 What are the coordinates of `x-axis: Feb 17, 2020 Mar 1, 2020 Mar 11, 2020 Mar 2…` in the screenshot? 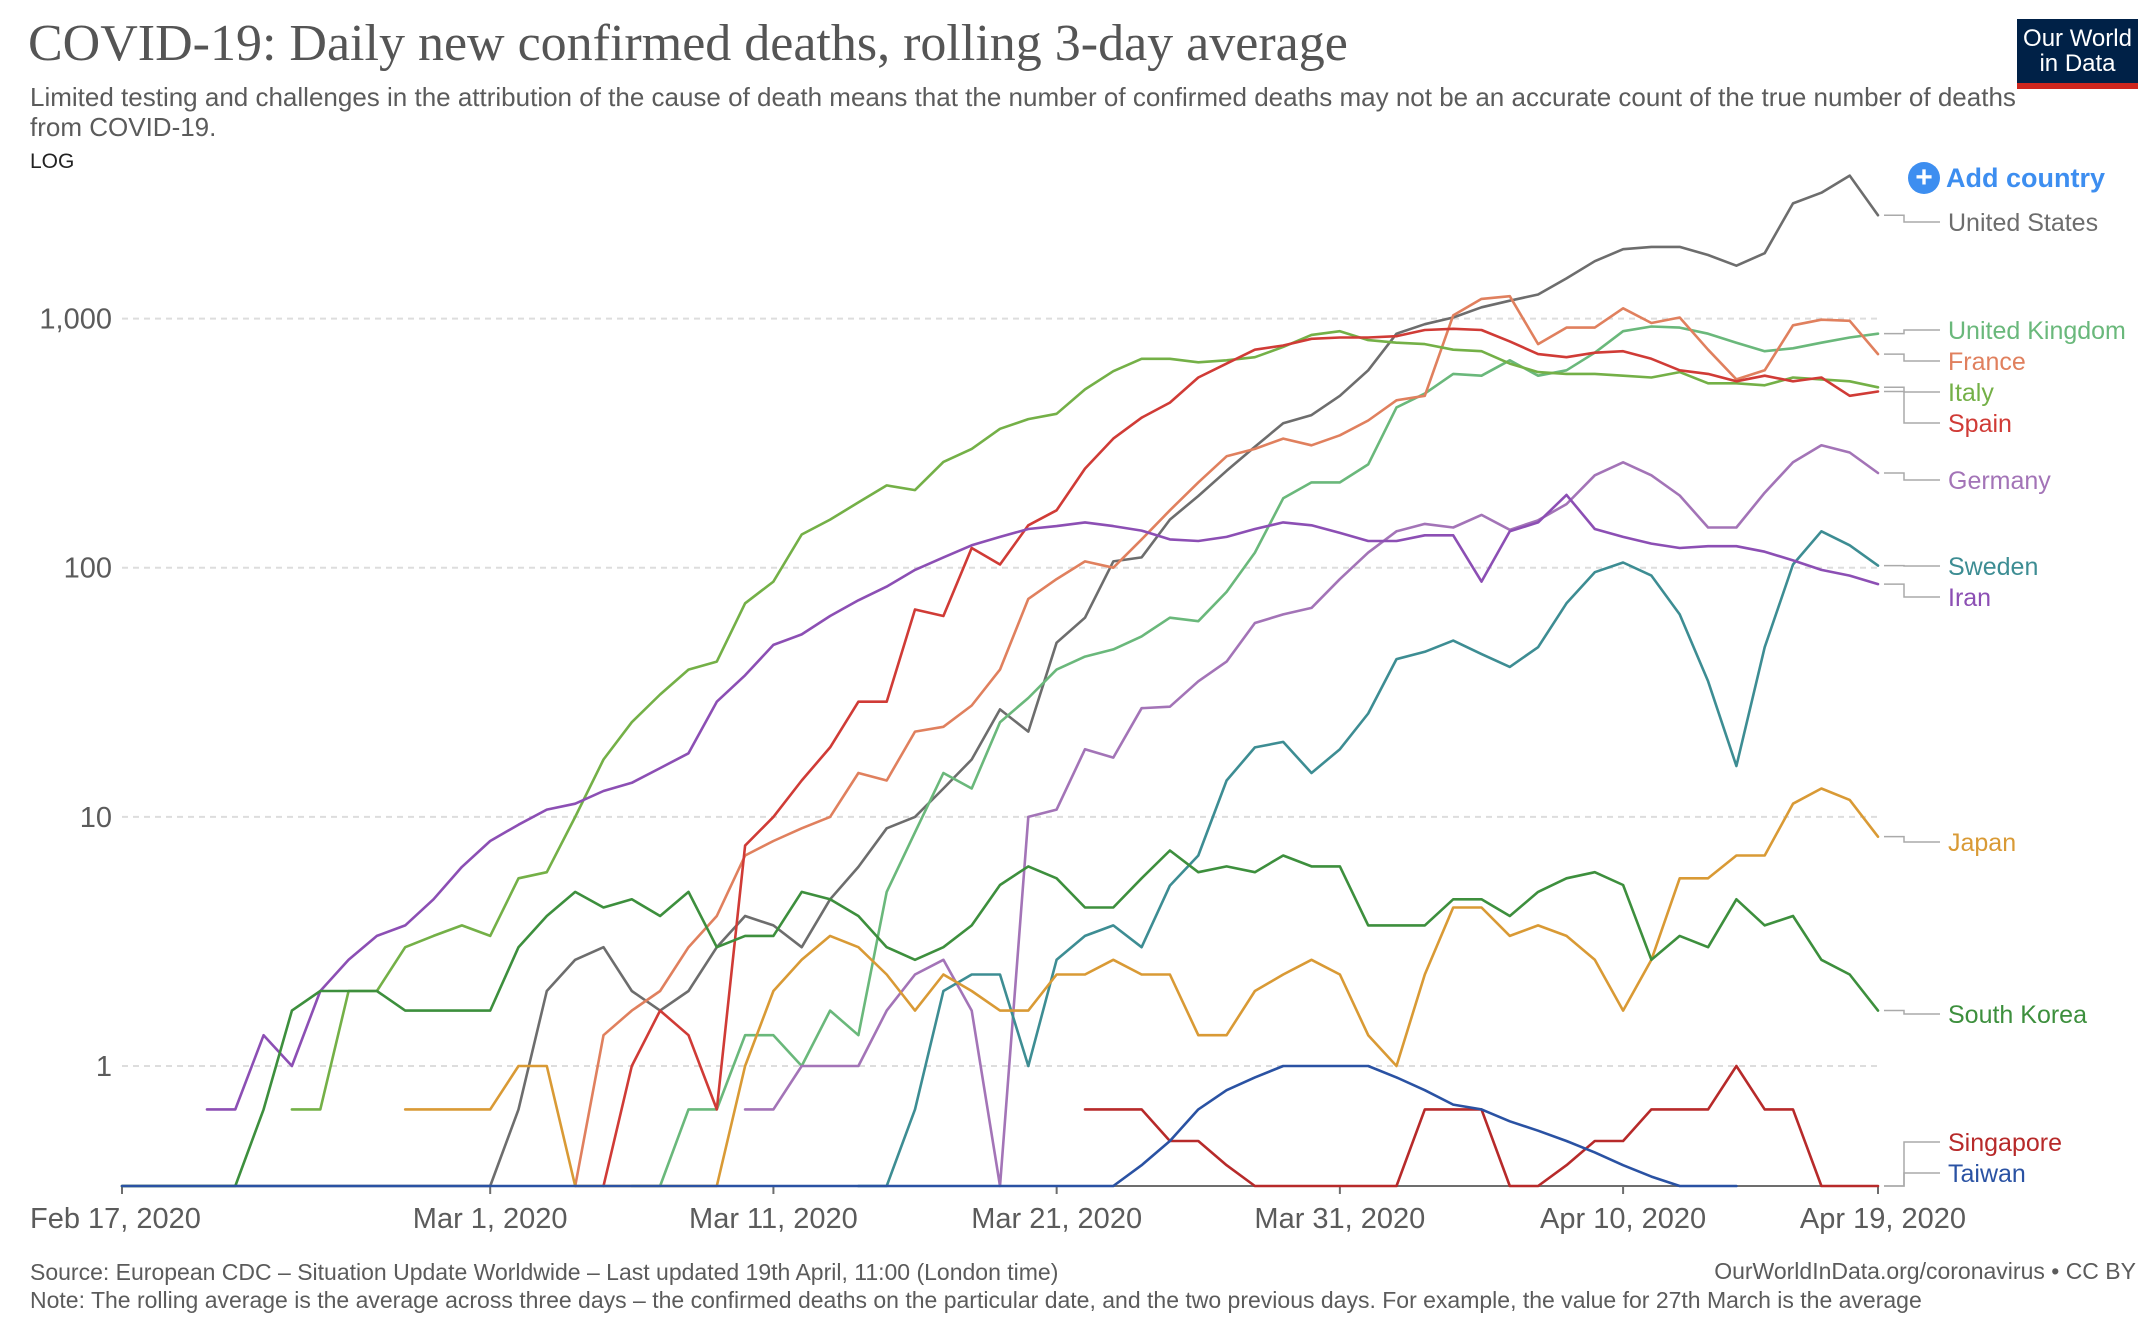 It's located at (998, 1210).